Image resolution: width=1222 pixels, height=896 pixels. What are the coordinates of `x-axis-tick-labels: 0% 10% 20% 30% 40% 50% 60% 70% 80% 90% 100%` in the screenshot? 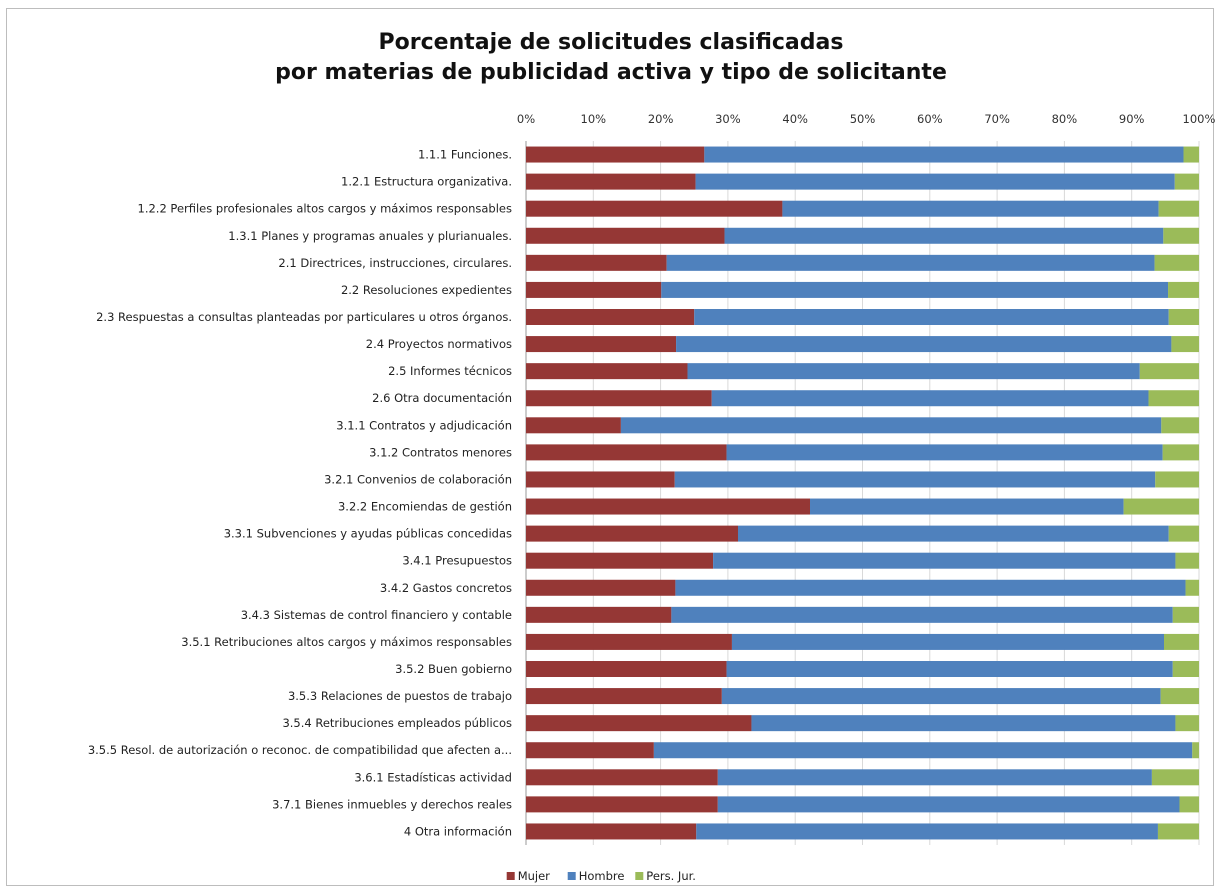 It's located at (866, 119).